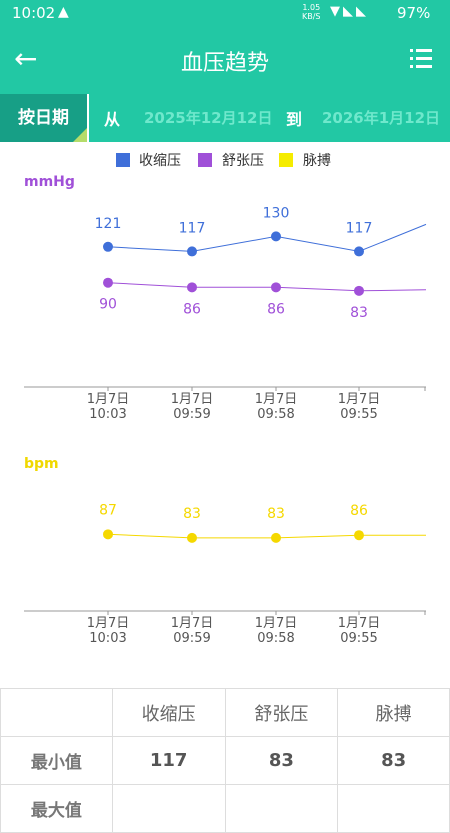  Describe the element at coordinates (160, 161) in the screenshot. I see `legend-label-systolic: 收缩压` at that location.